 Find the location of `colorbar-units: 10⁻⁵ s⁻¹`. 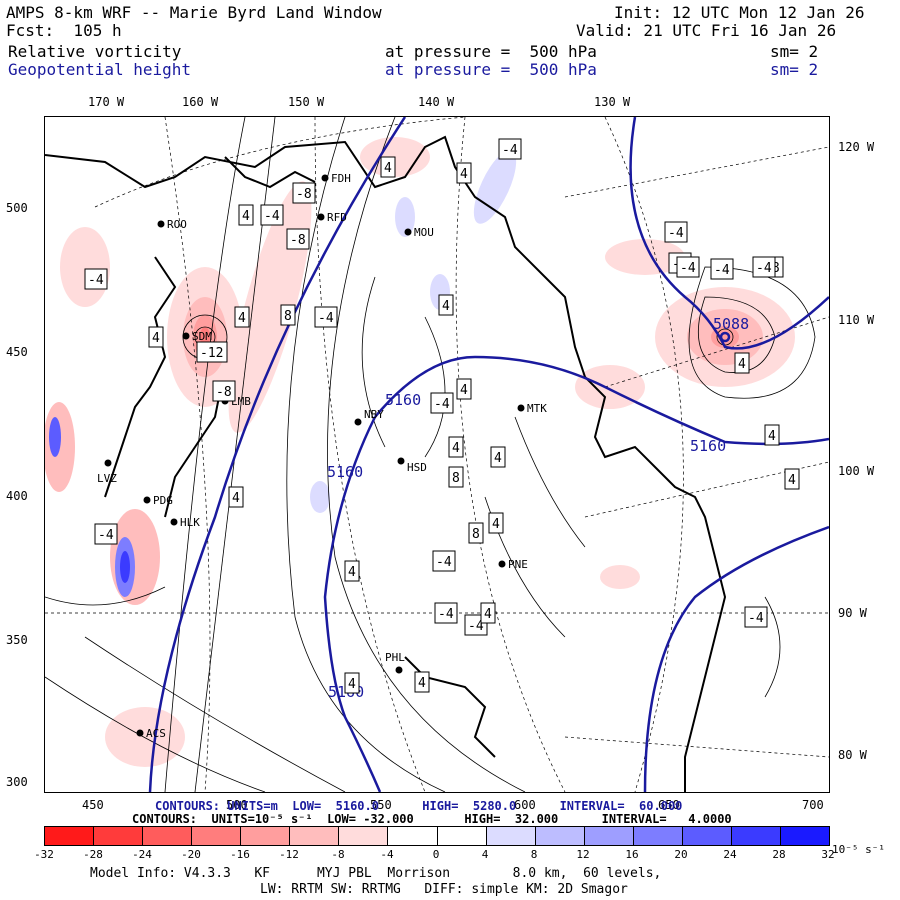

colorbar-units: 10⁻⁵ s⁻¹ is located at coordinates (858, 849).